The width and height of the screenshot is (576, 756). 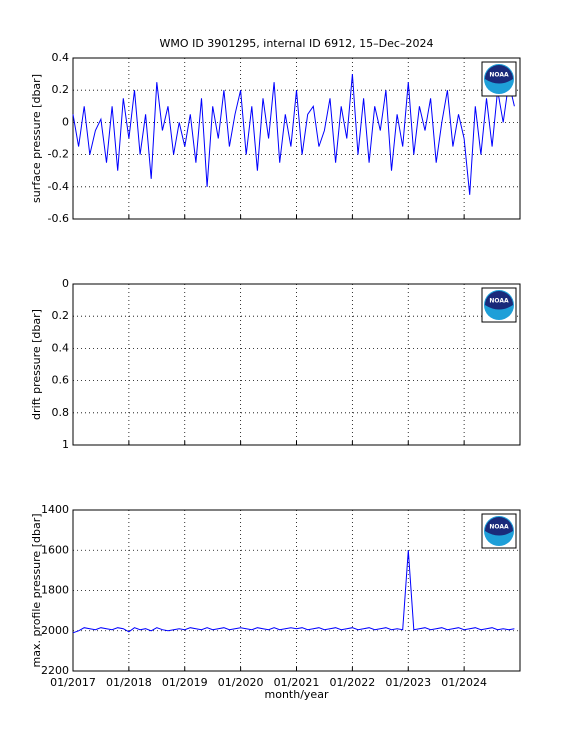 I want to click on y-tick-label: 1600, so click(x=55, y=549).